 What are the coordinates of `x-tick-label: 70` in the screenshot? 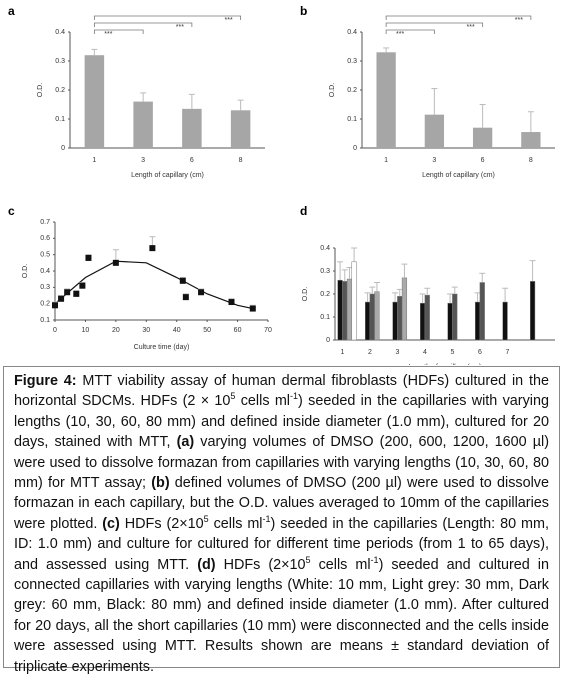 It's located at (268, 330).